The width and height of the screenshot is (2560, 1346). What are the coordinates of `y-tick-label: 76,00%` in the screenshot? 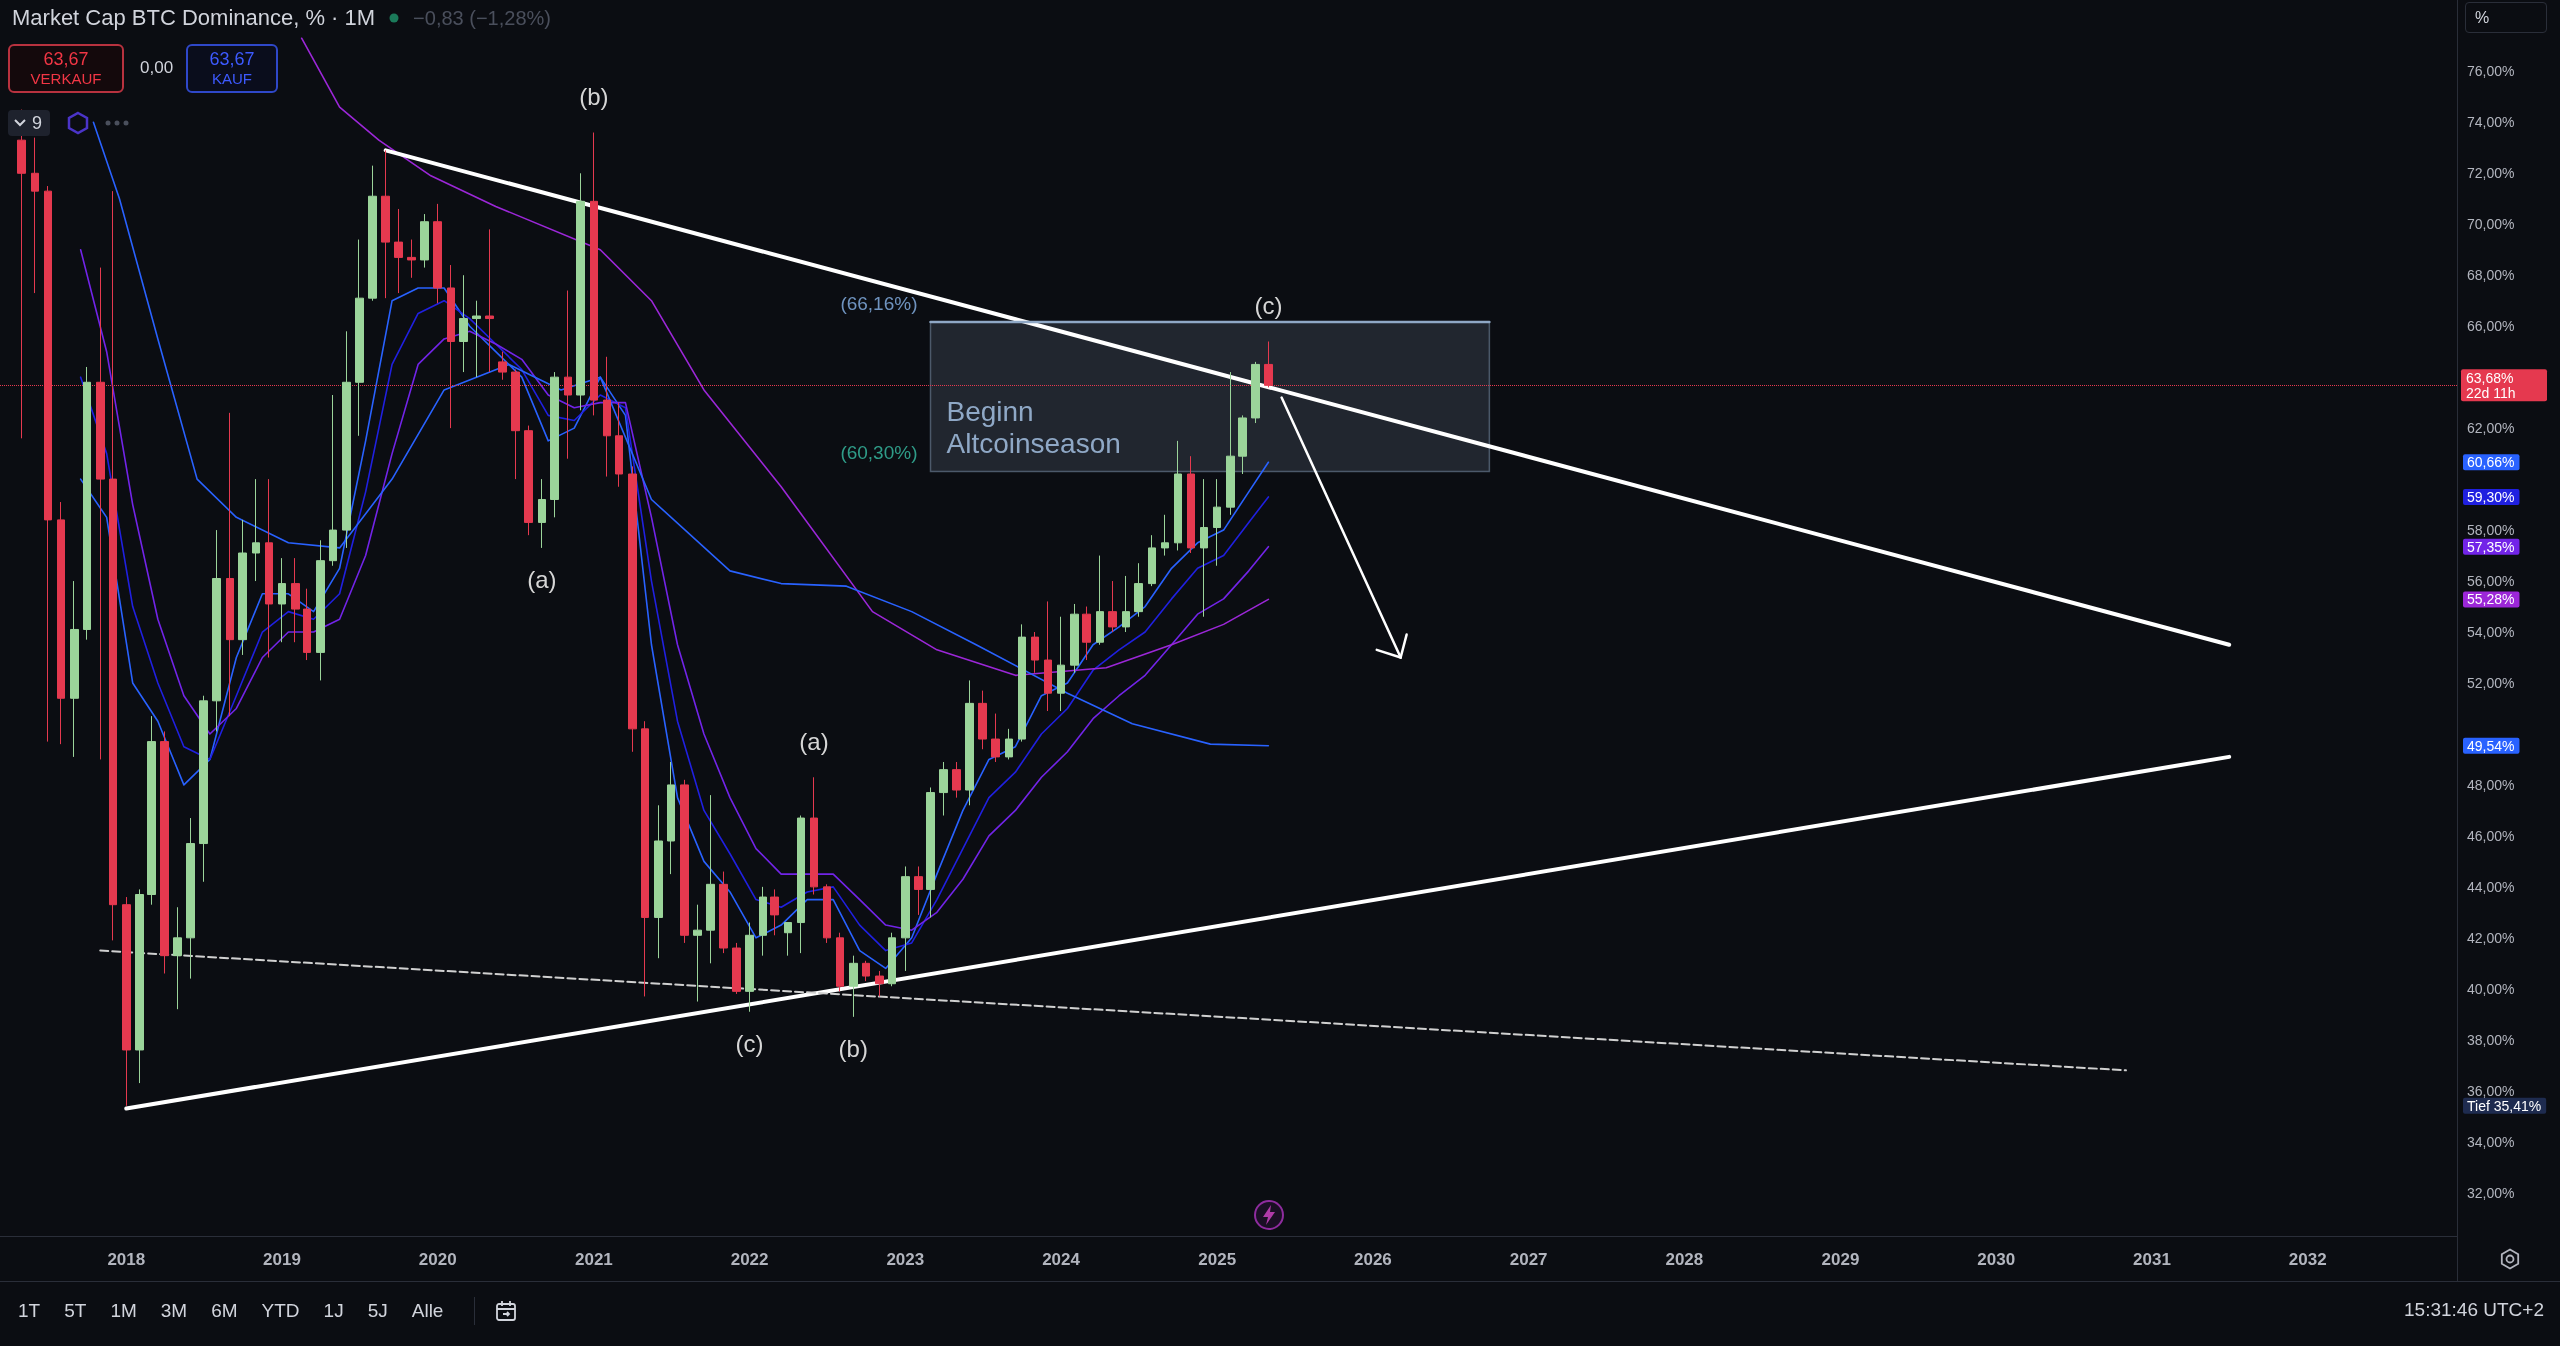 It's located at (2491, 71).